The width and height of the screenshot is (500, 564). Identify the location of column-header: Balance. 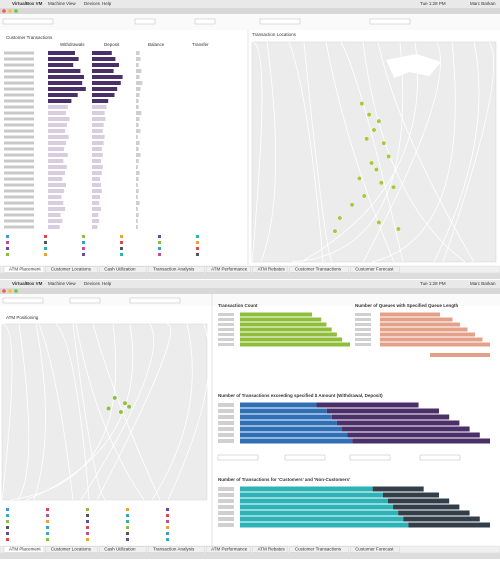
(156, 44).